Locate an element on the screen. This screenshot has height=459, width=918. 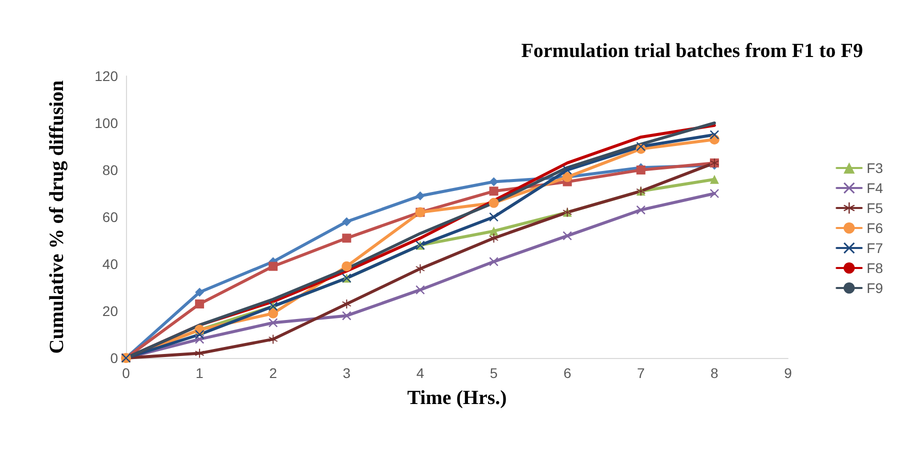
chart-title: Formulation trial batches from F1 to F9 is located at coordinates (692, 51).